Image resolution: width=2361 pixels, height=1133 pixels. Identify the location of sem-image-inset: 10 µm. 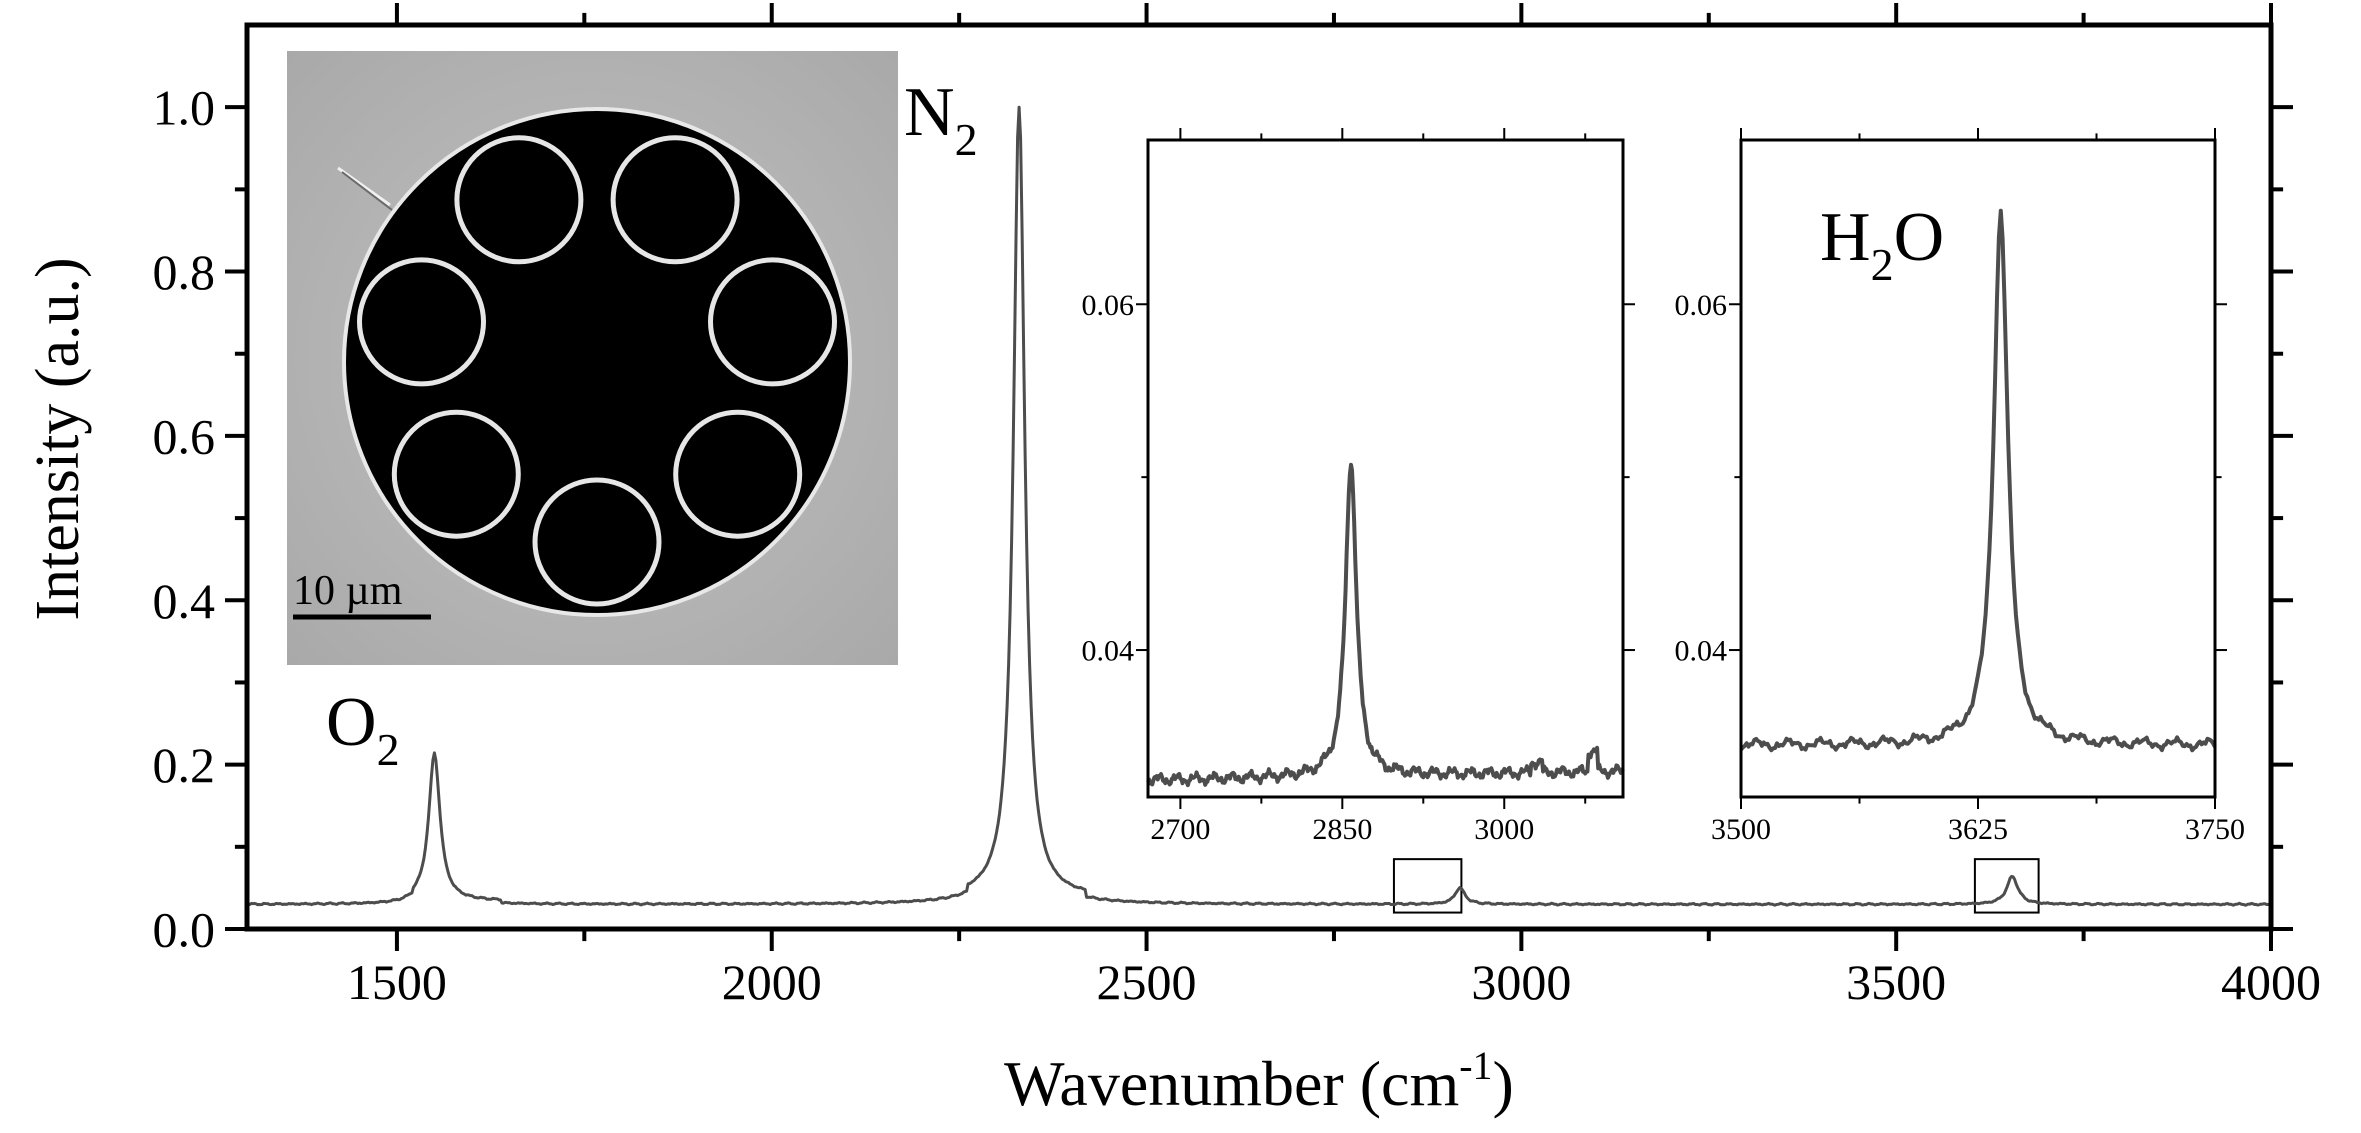
(592, 358).